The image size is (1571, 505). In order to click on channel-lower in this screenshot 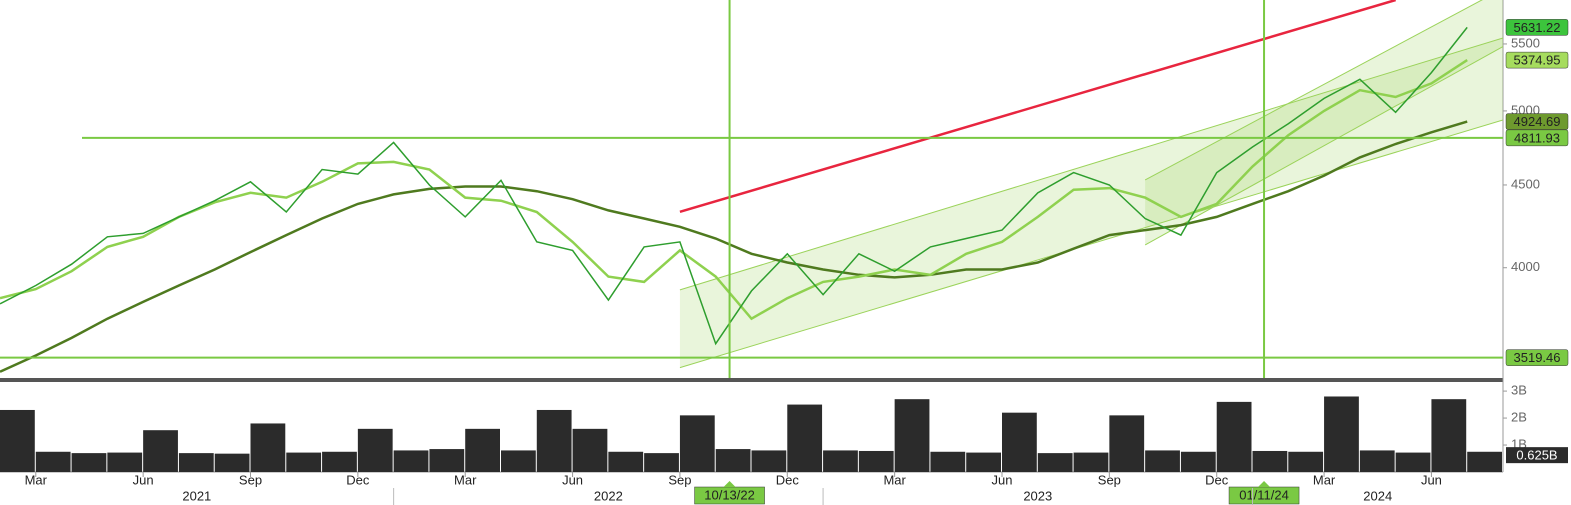, I will do `click(1323, 146)`.